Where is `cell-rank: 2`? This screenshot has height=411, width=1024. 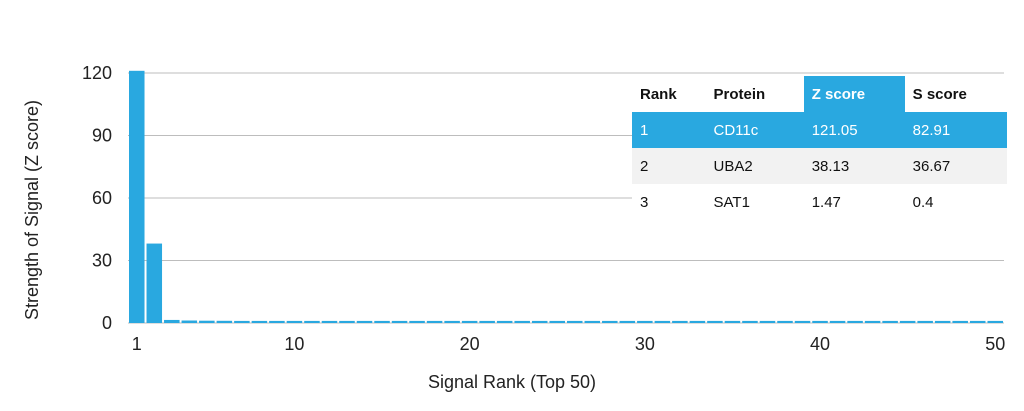
cell-rank: 2 is located at coordinates (669, 166).